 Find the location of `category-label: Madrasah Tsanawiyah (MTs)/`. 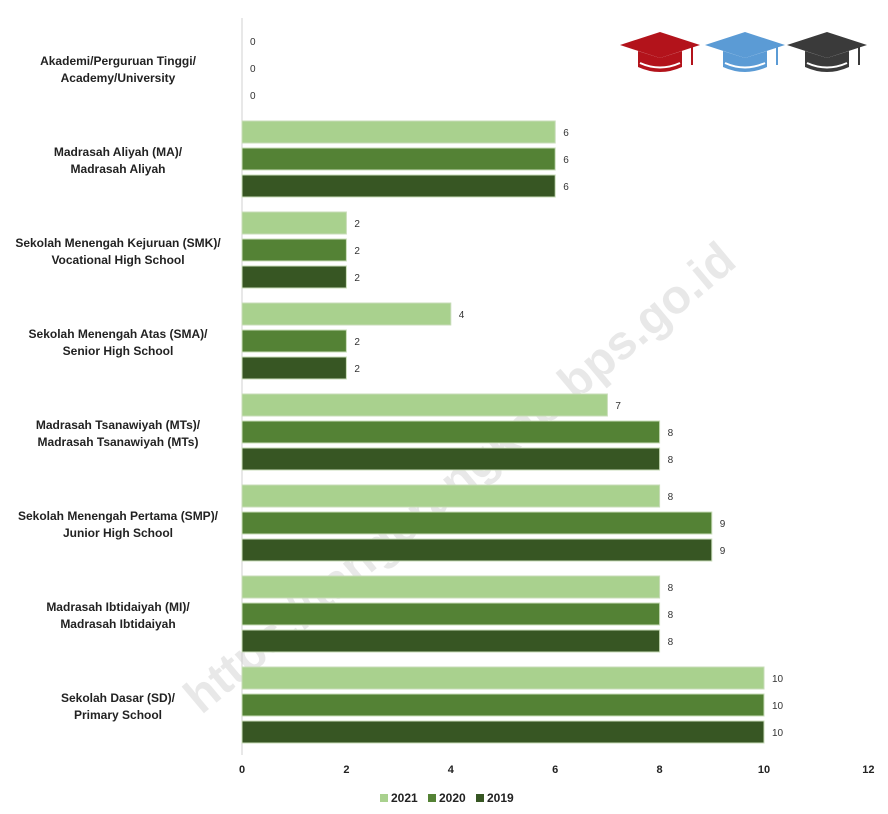

category-label: Madrasah Tsanawiyah (MTs)/ is located at coordinates (118, 425).